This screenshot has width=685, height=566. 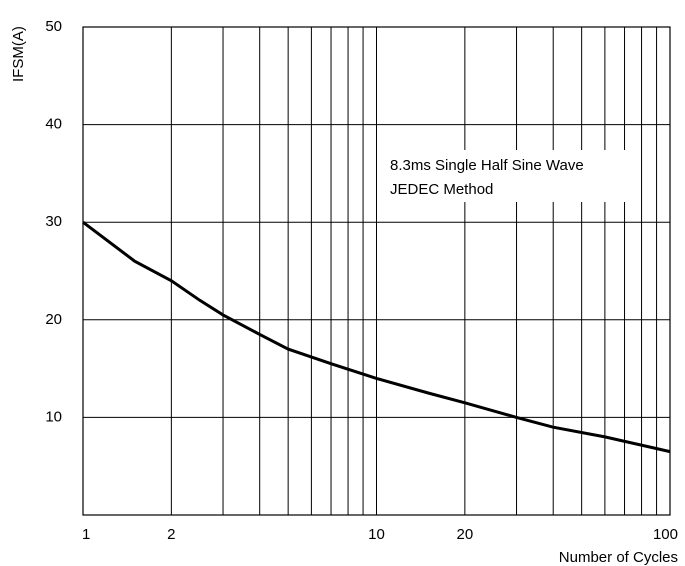 I want to click on x-tick-label: 1, so click(x=86, y=534).